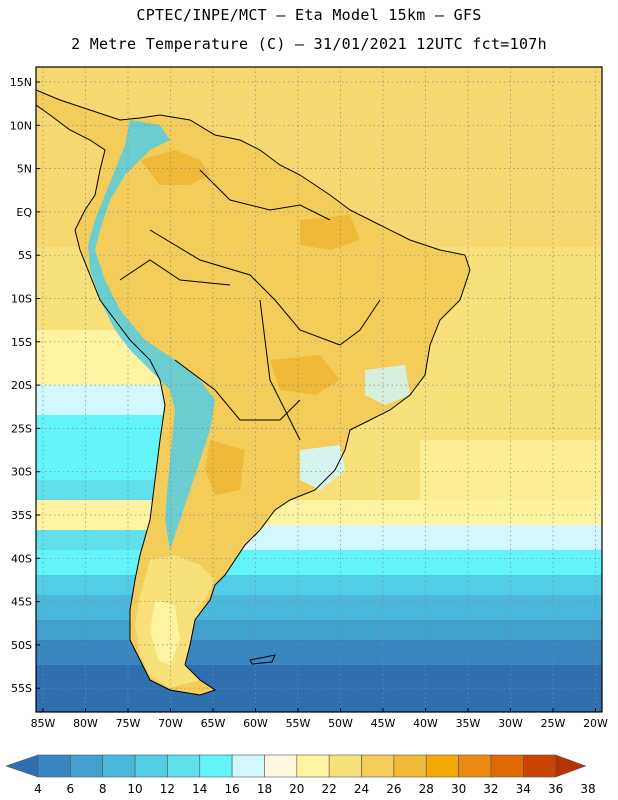  Describe the element at coordinates (21, 558) in the screenshot. I see `lat-label: 40S` at that location.